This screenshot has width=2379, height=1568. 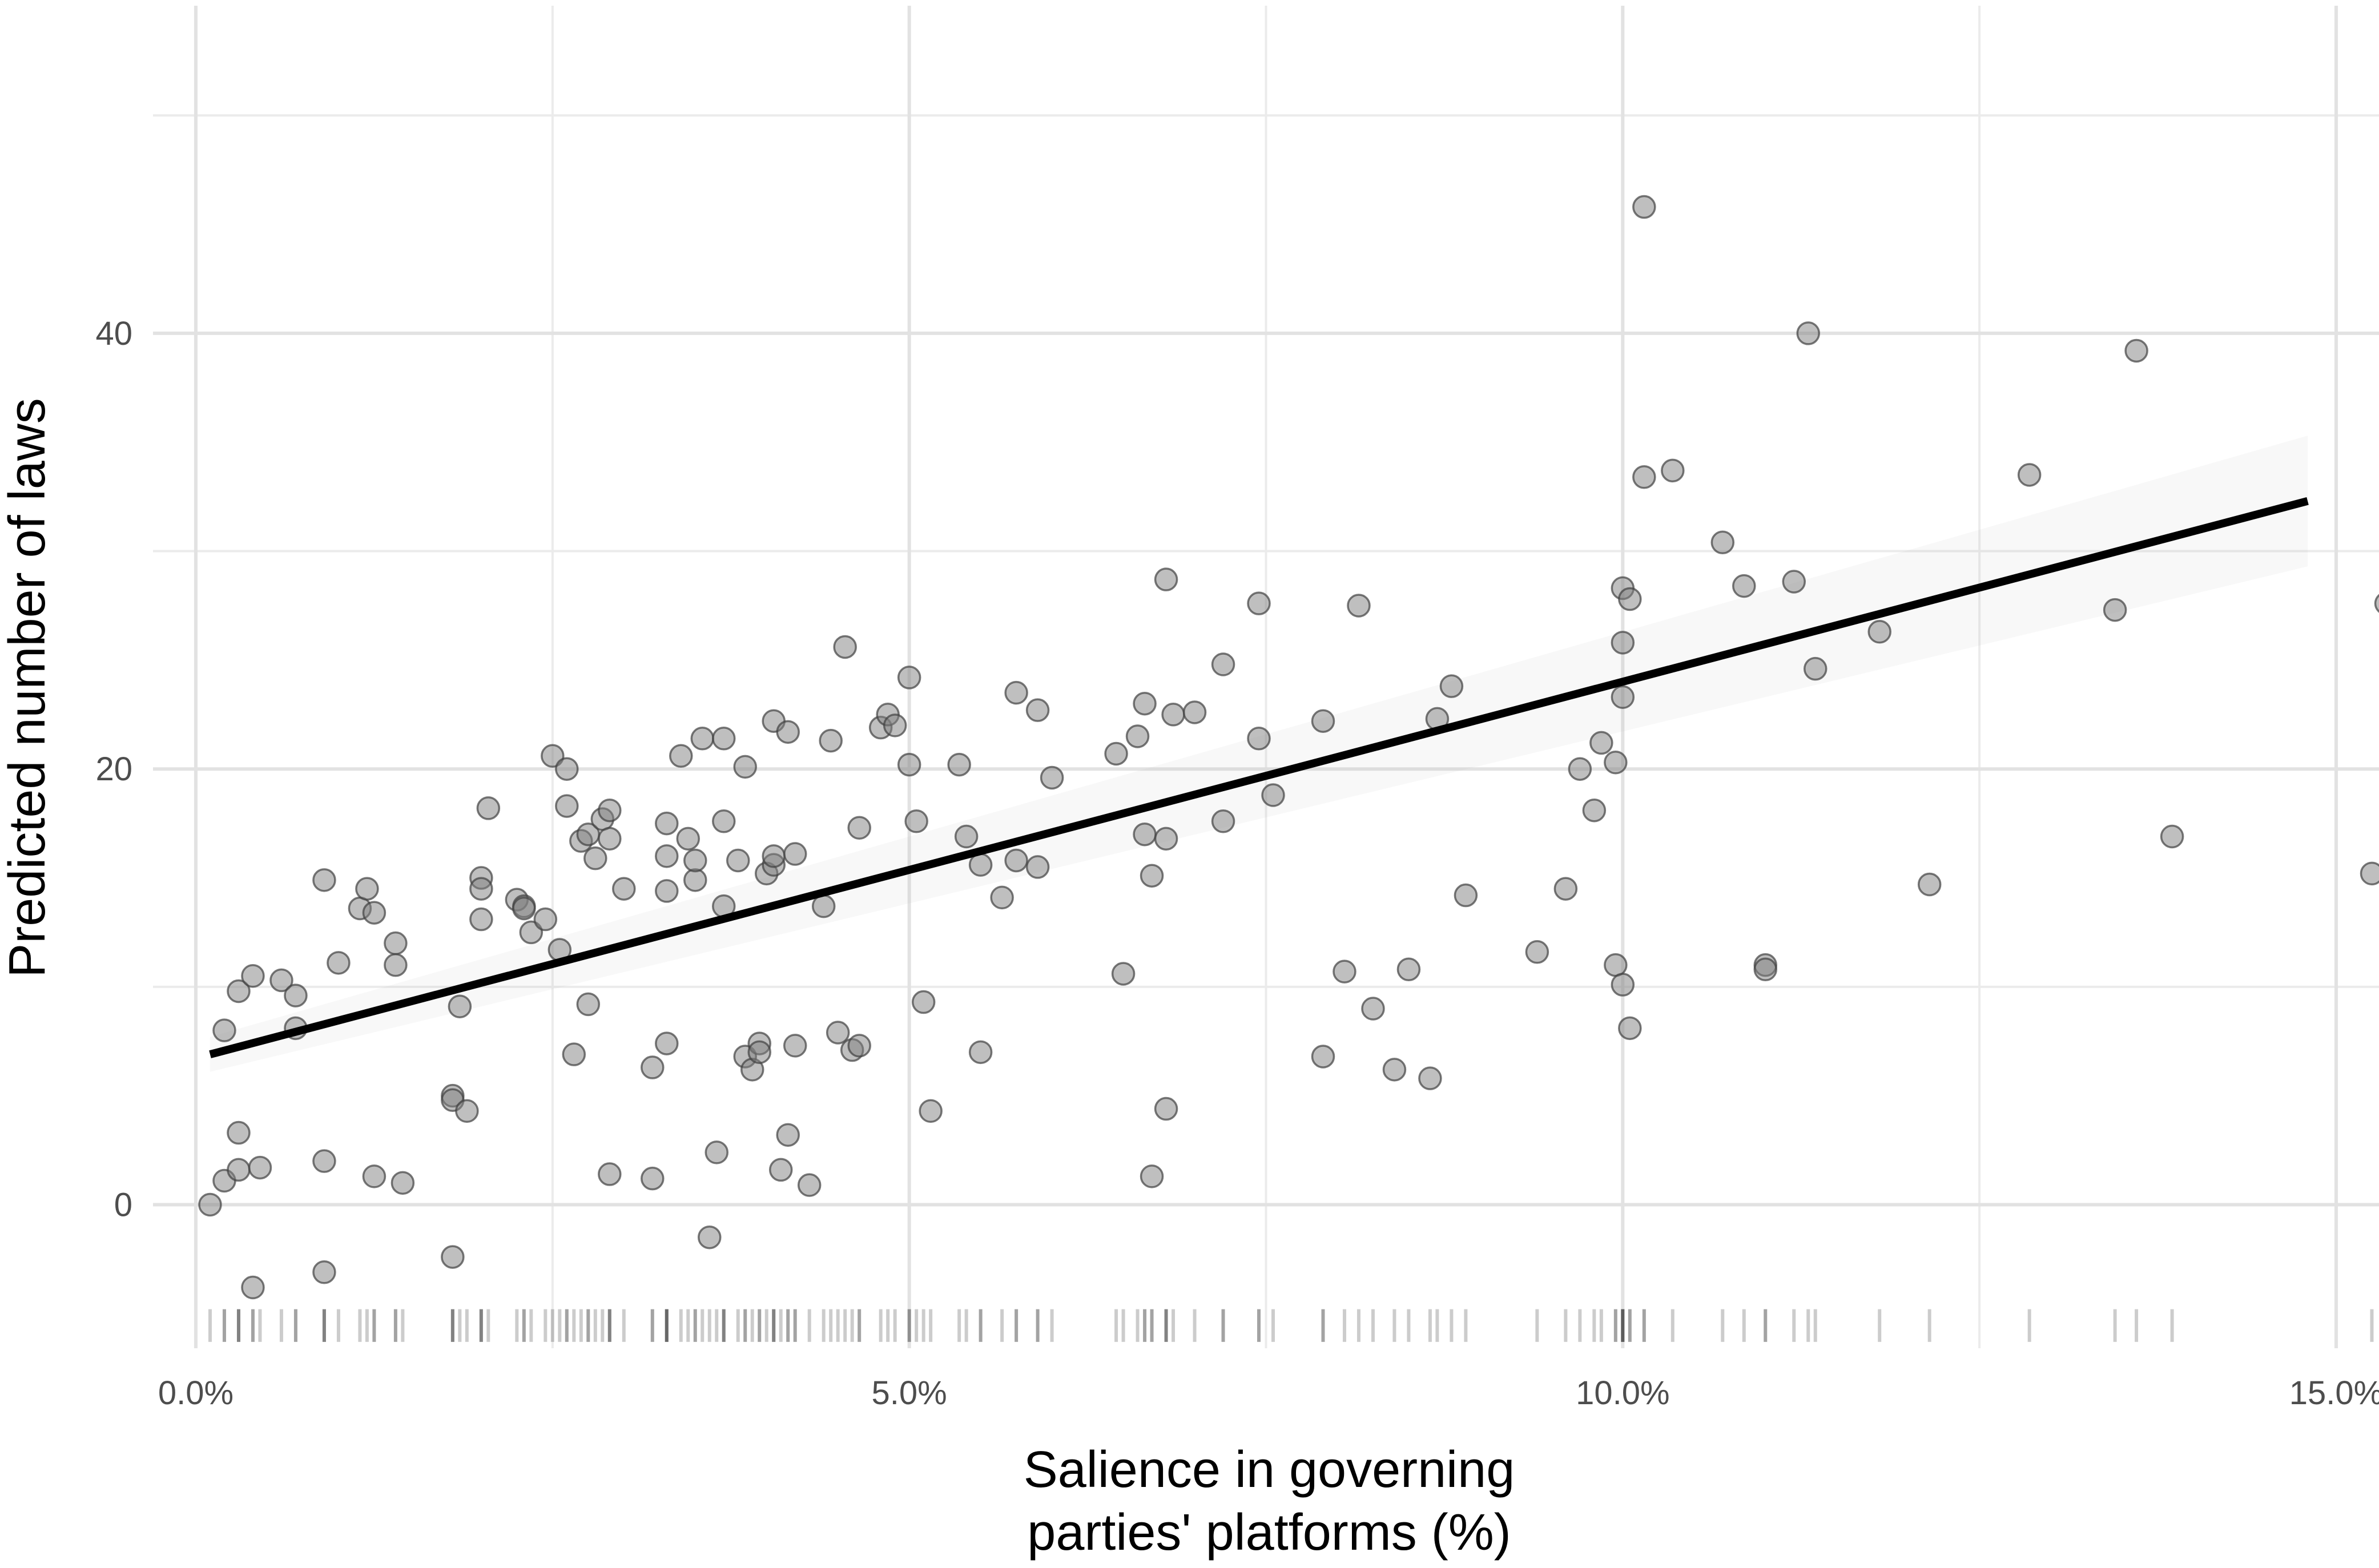 What do you see at coordinates (123, 1204) in the screenshot?
I see `y-tick-label: 0` at bounding box center [123, 1204].